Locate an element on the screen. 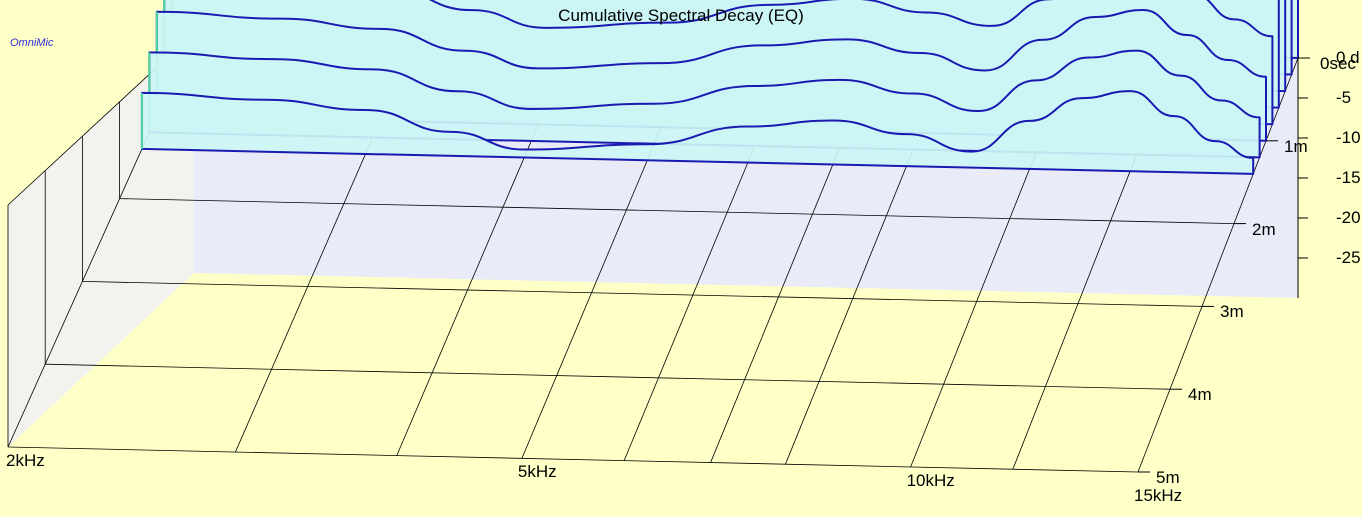 The image size is (1362, 517). level-tick-label: 0 d is located at coordinates (1348, 57).